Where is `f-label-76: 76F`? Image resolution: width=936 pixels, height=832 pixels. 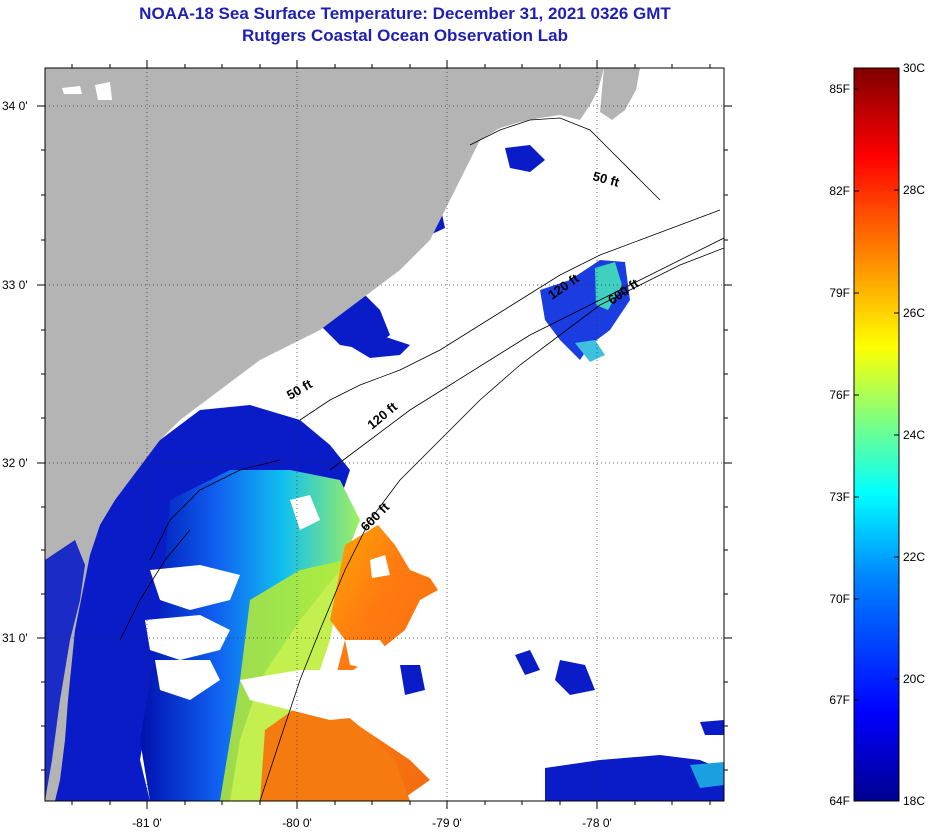 f-label-76: 76F is located at coordinates (839, 395).